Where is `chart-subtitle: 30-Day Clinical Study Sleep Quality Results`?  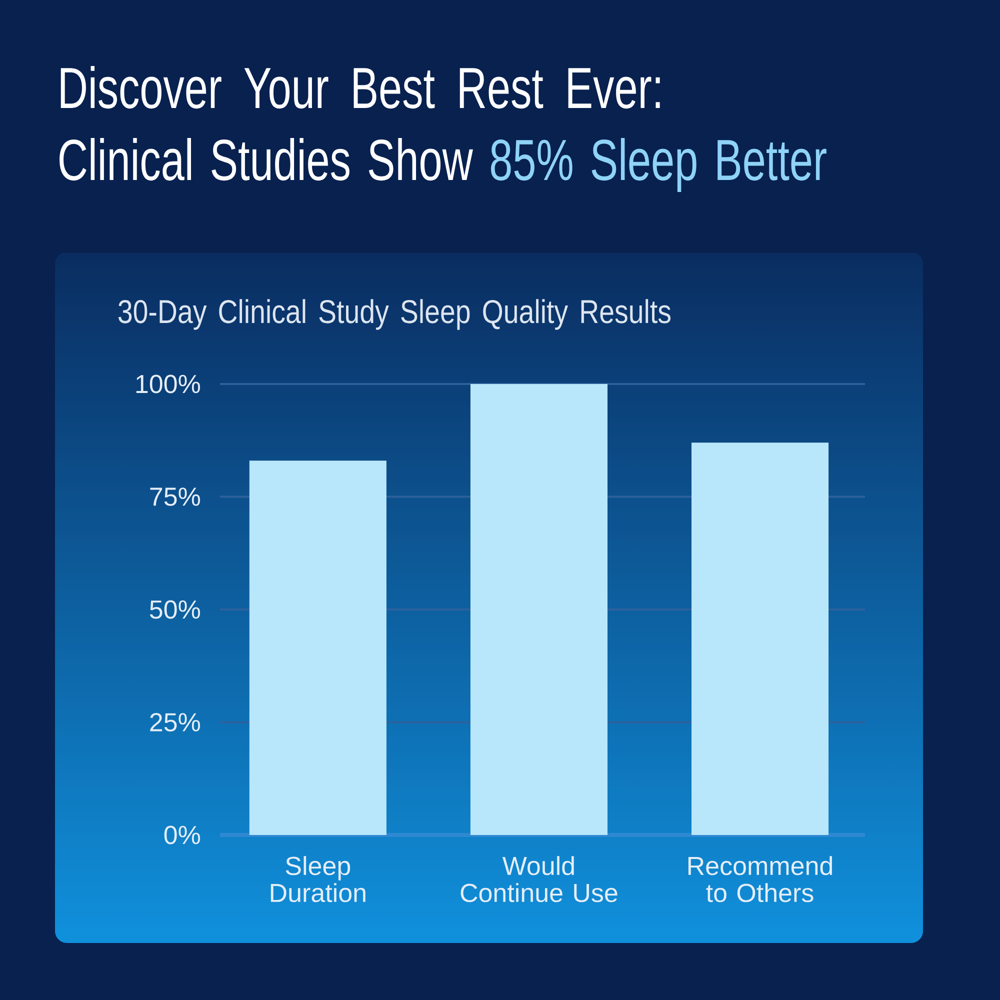
chart-subtitle: 30-Day Clinical Study Sleep Quality Results is located at coordinates (394, 314).